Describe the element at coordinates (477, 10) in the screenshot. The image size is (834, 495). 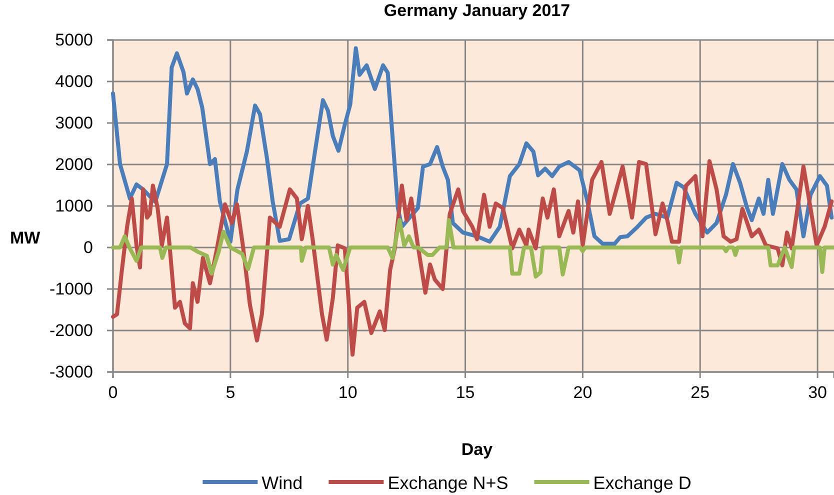
I see `chart-title: Germany January 2017` at that location.